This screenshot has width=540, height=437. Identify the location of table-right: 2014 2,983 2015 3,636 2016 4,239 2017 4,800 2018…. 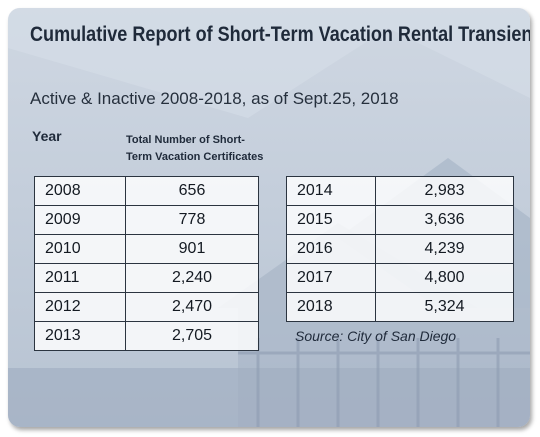
(400, 249).